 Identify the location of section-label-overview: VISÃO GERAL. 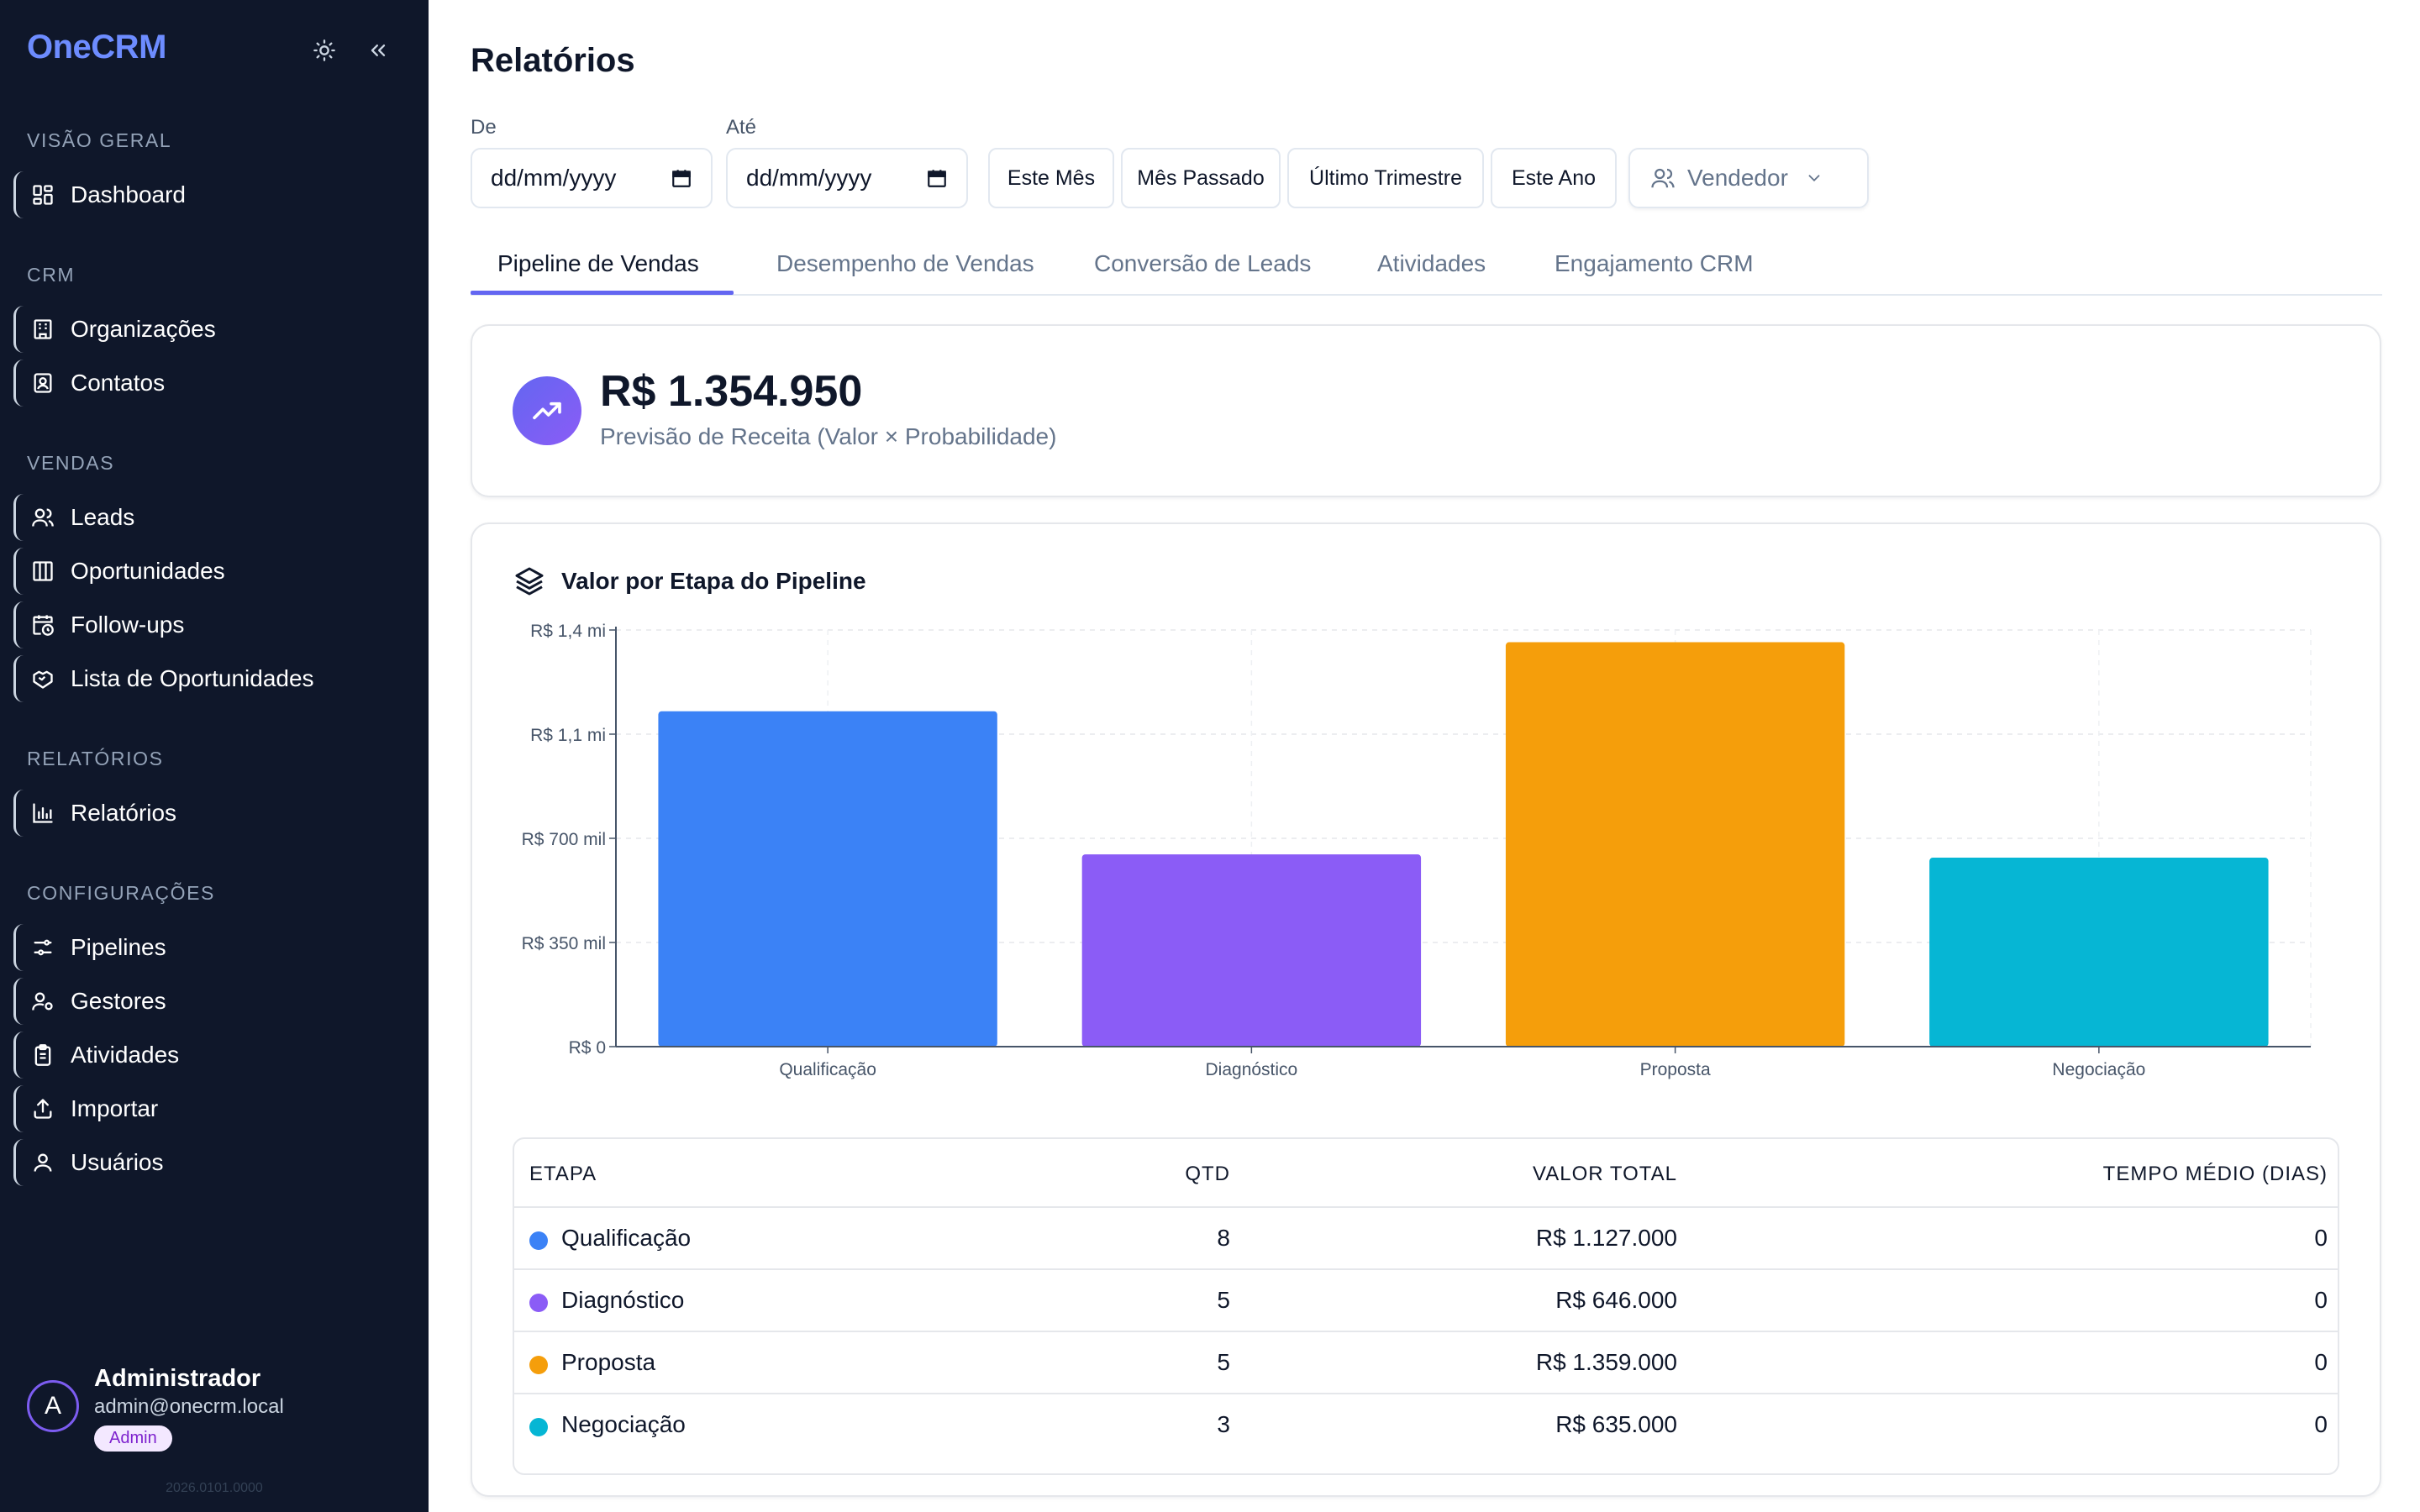
(99, 140).